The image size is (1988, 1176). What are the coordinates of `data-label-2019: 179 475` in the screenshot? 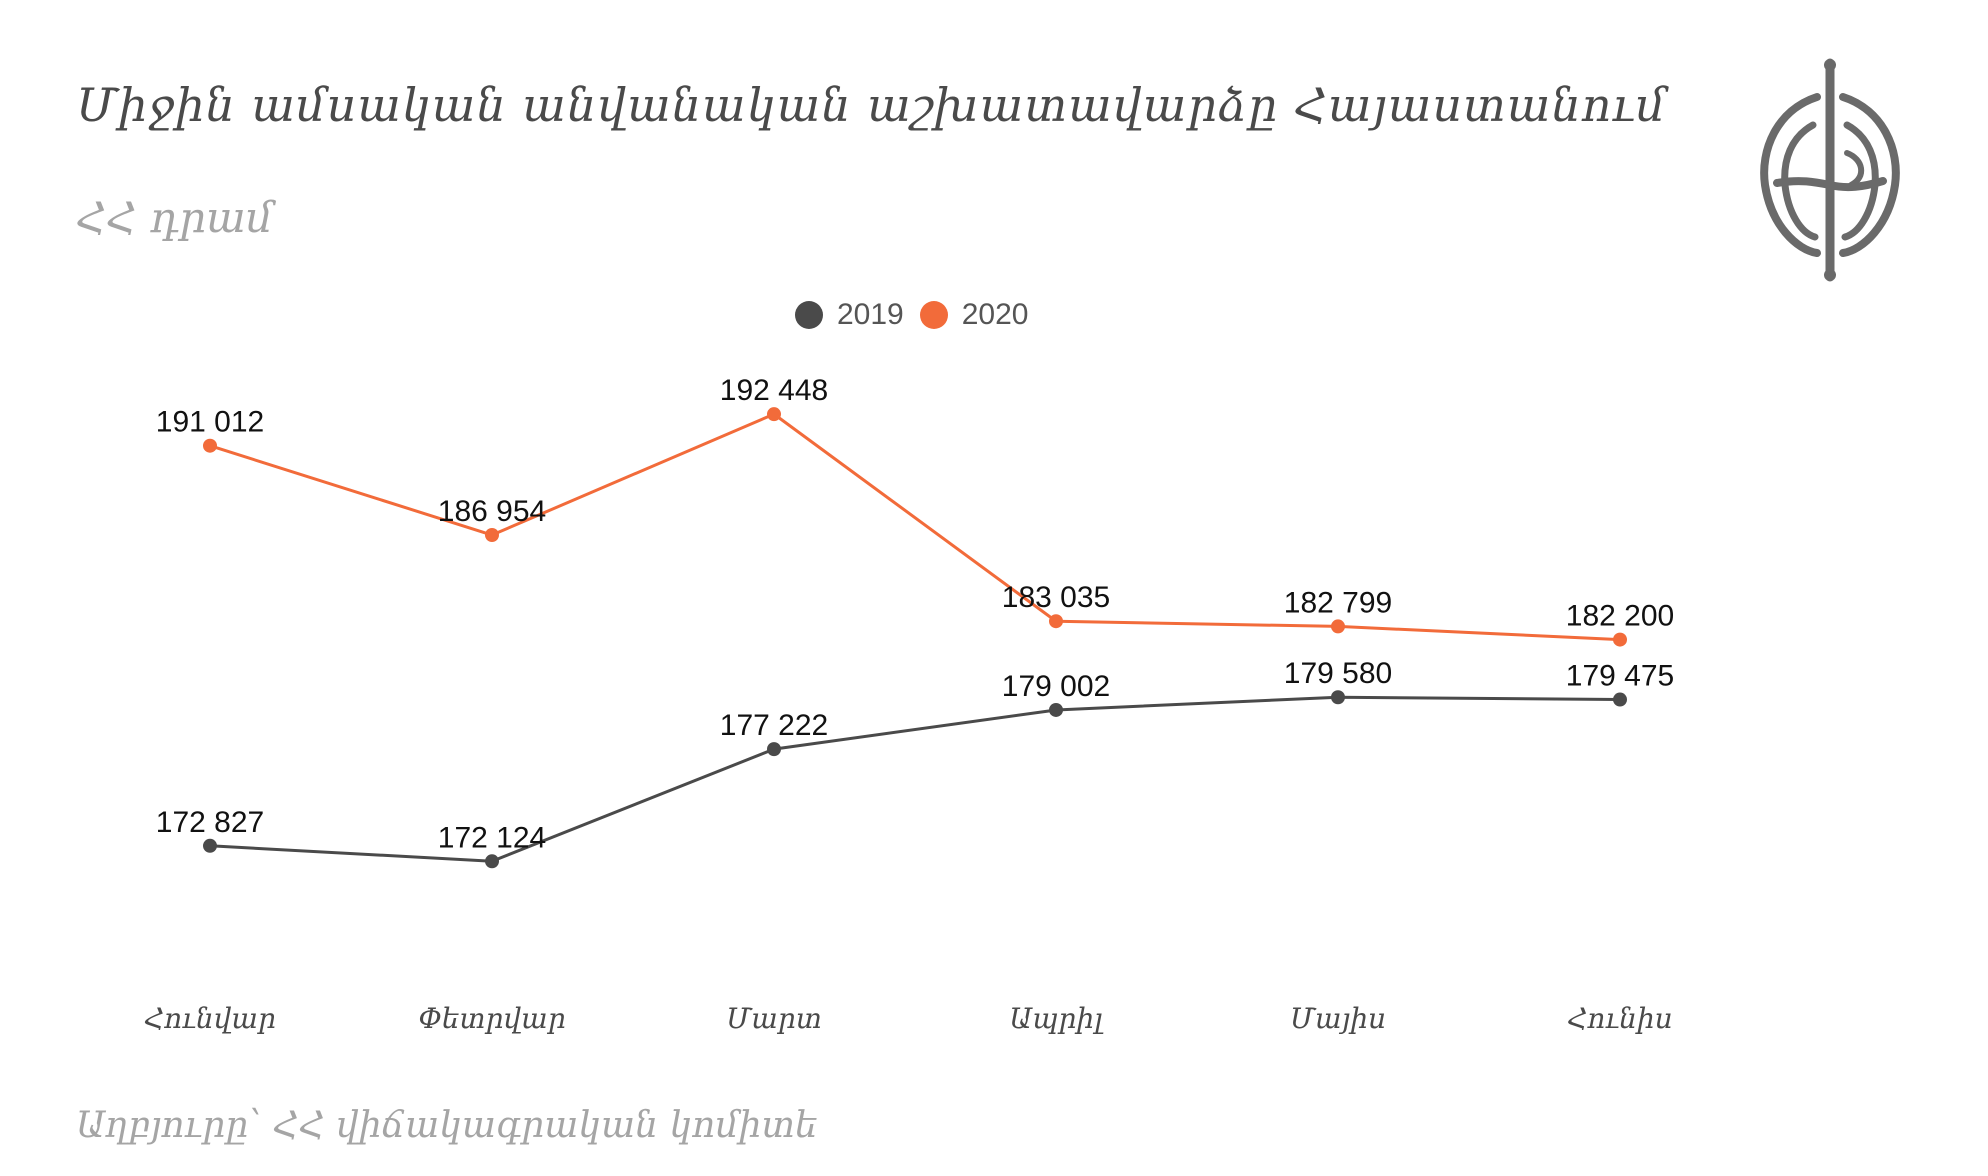 It's located at (1620, 676).